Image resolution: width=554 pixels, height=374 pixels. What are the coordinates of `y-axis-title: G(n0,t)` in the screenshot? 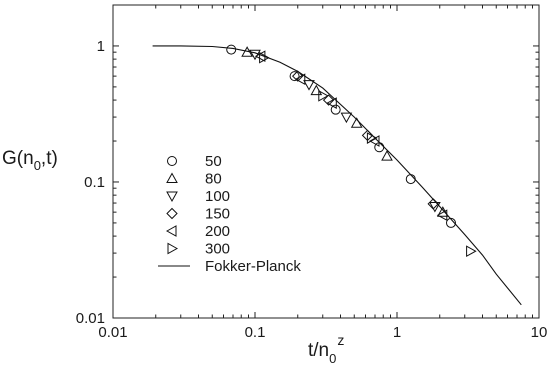 It's located at (30, 160).